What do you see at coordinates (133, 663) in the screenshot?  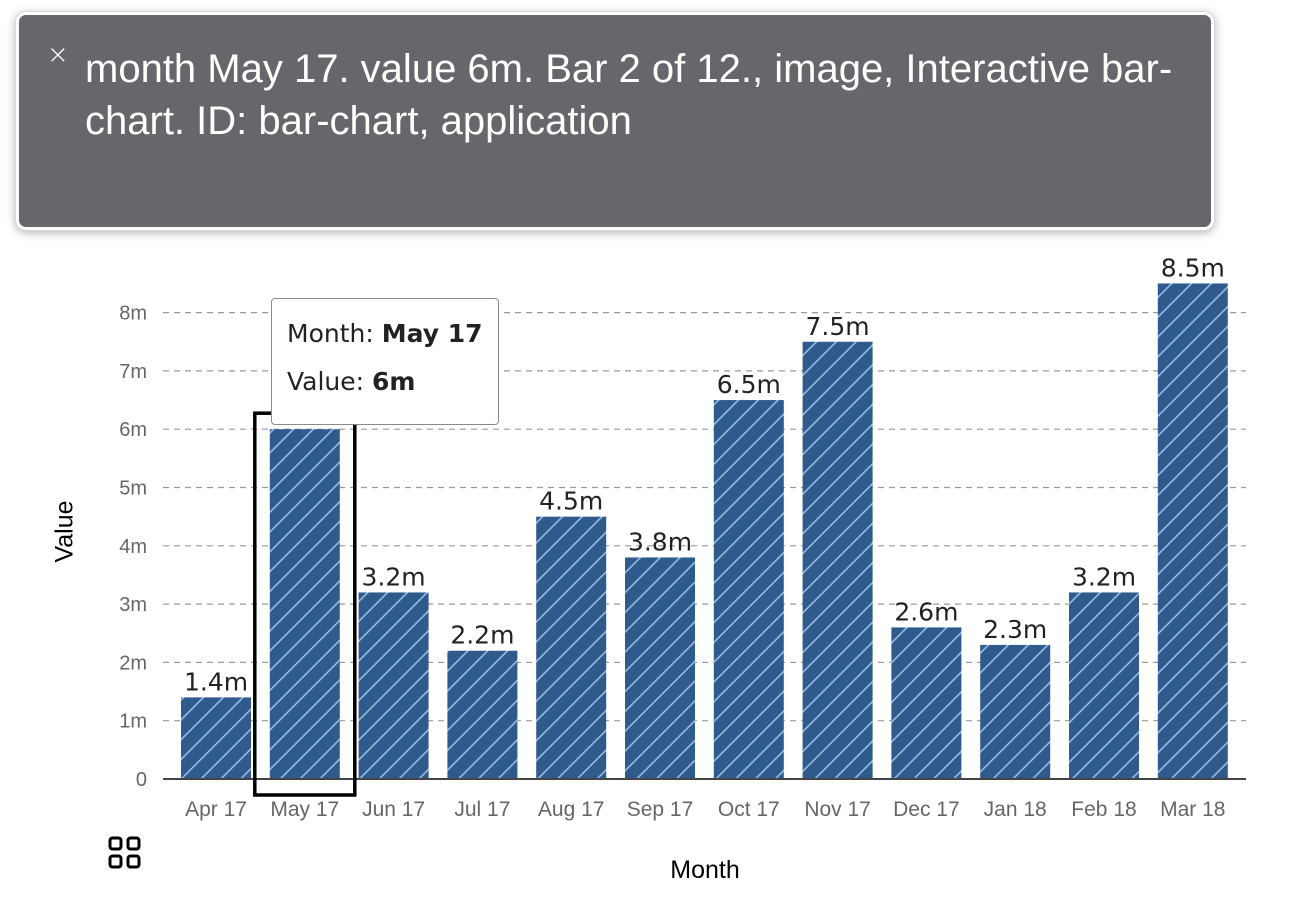 I see `y-tick-label: 2m` at bounding box center [133, 663].